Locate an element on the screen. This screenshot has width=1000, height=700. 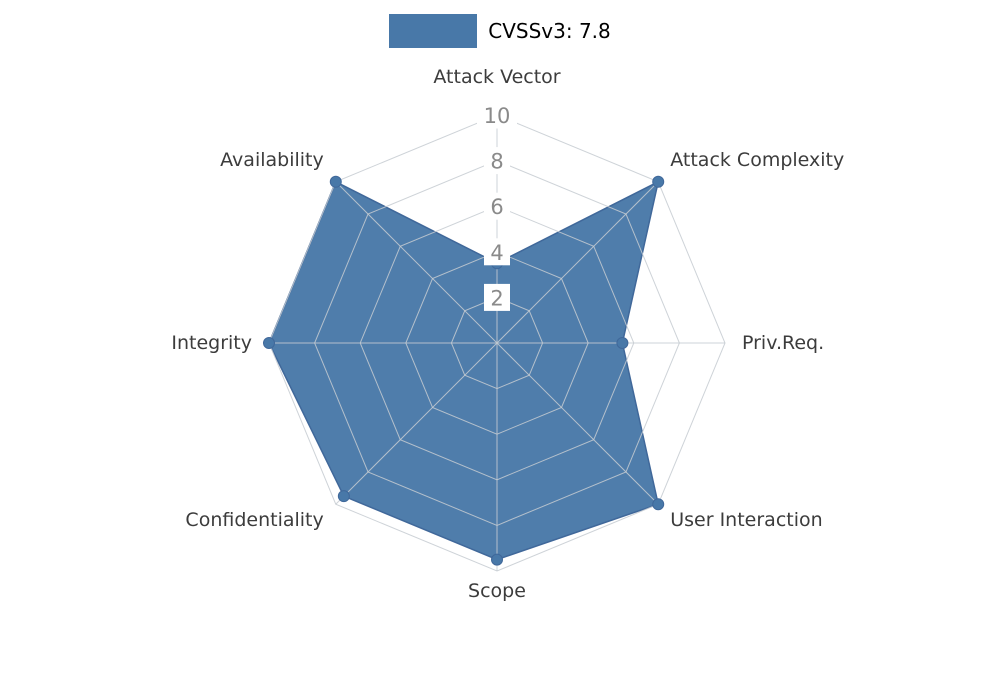
axis-label: Scope is located at coordinates (497, 591).